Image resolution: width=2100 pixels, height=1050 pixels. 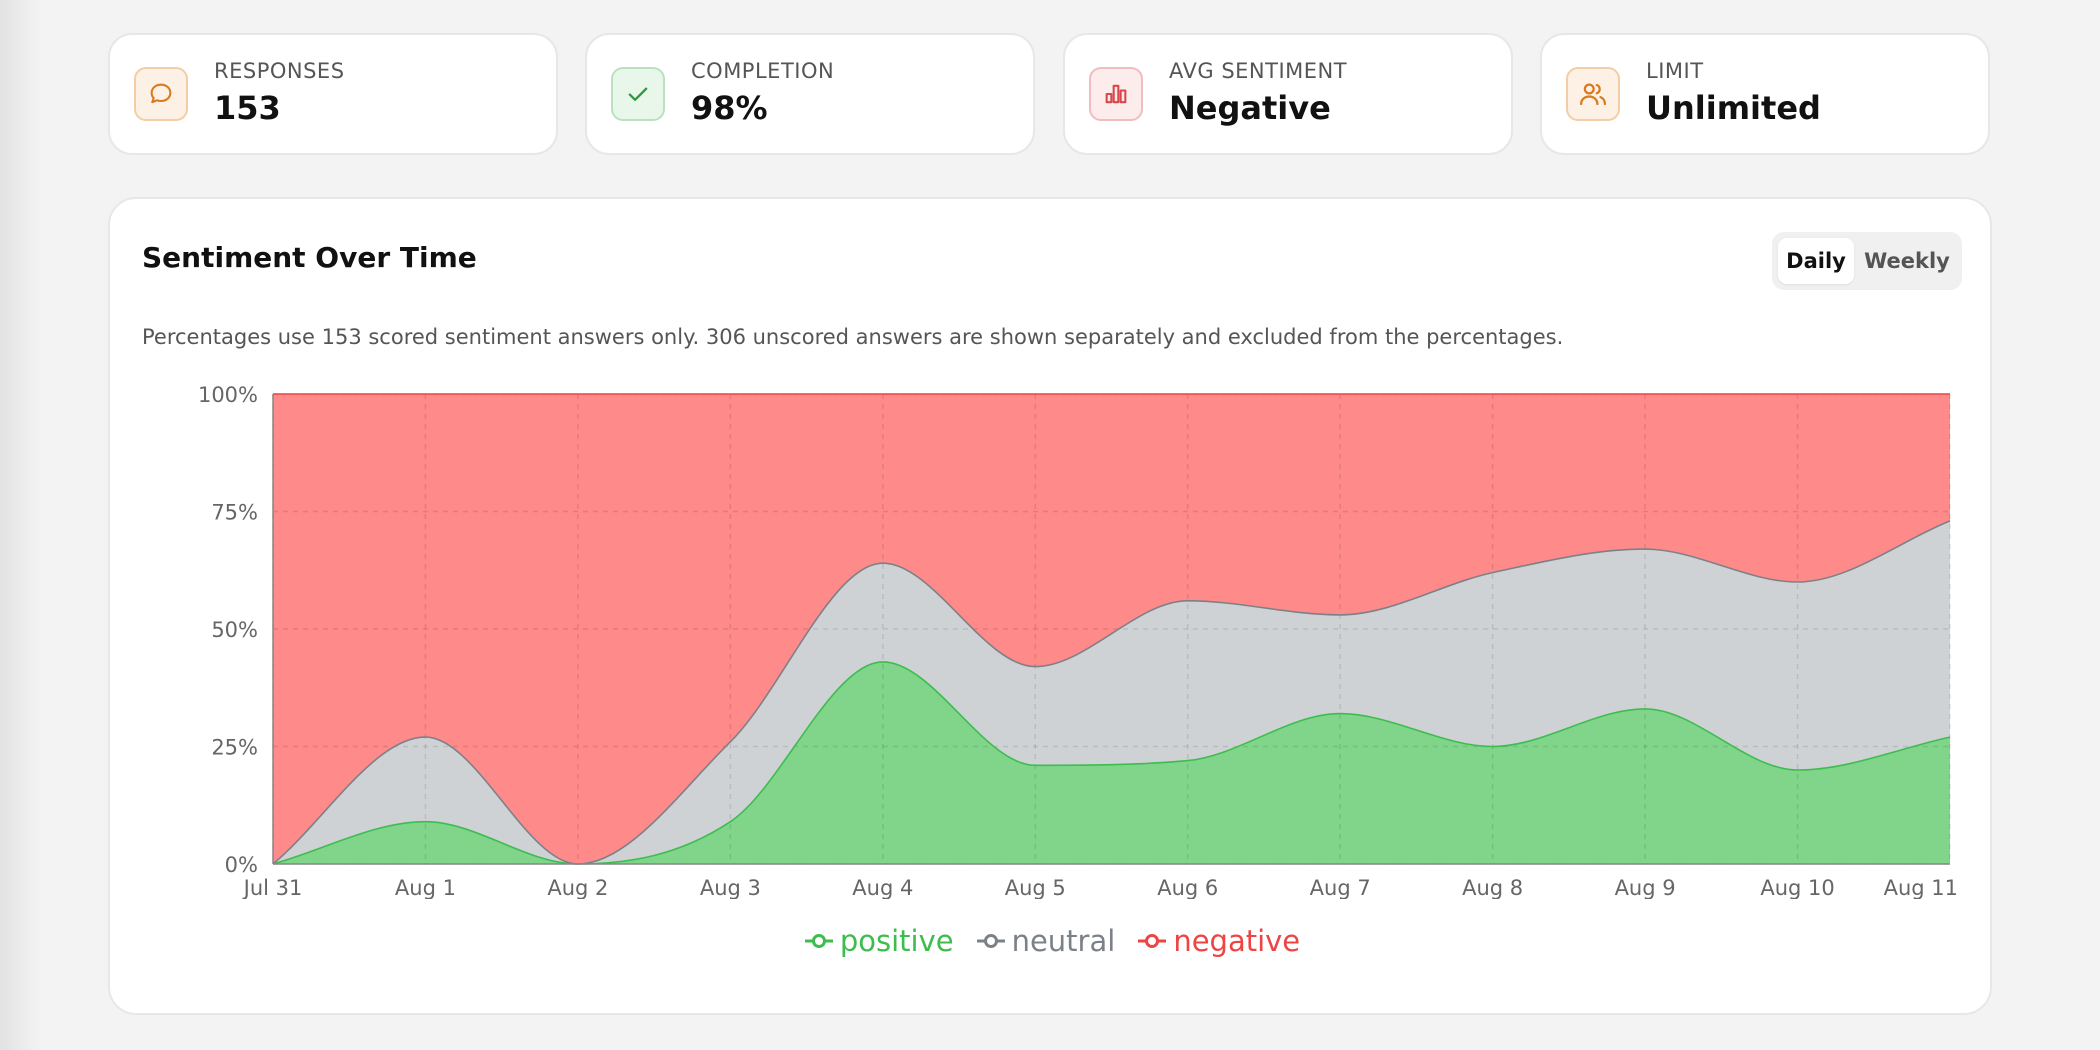 I want to click on x-tick-label: Aug 3, so click(x=730, y=887).